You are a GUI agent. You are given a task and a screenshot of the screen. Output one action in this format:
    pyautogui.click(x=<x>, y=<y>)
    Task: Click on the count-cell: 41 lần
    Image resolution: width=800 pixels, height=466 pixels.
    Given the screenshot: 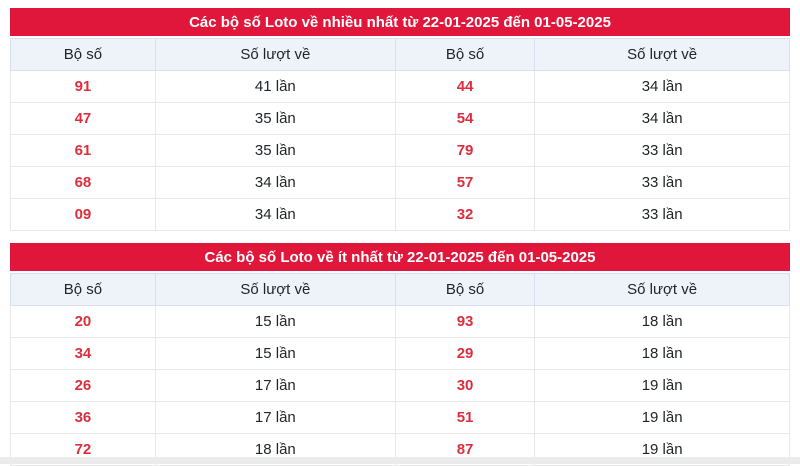 What is the action you would take?
    pyautogui.click(x=275, y=86)
    